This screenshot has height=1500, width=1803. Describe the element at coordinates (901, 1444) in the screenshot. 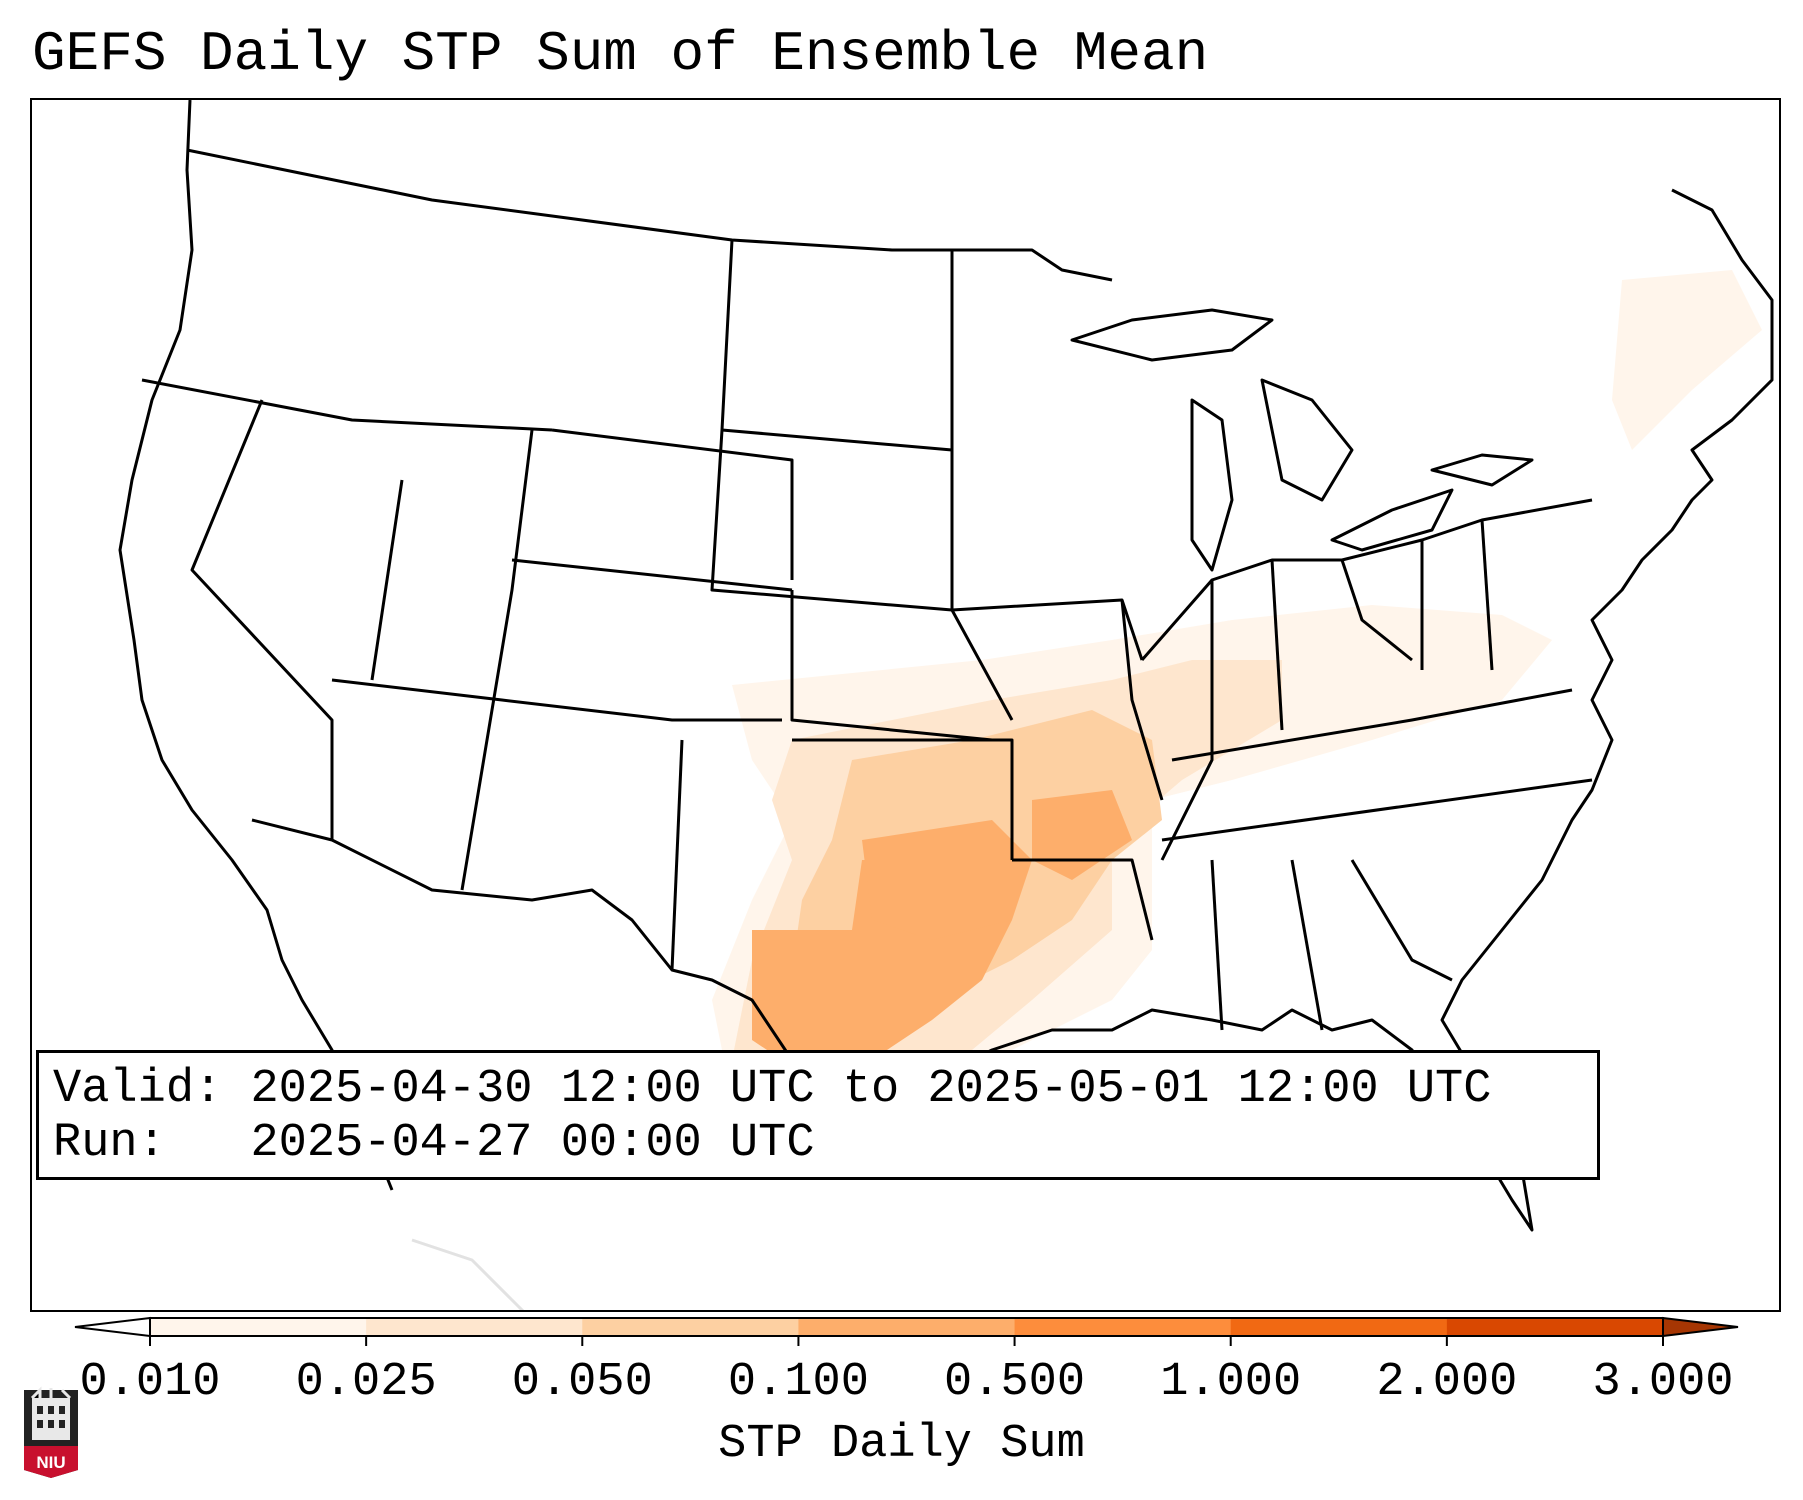

I see `colorbar-label: STP Daily Sum` at that location.